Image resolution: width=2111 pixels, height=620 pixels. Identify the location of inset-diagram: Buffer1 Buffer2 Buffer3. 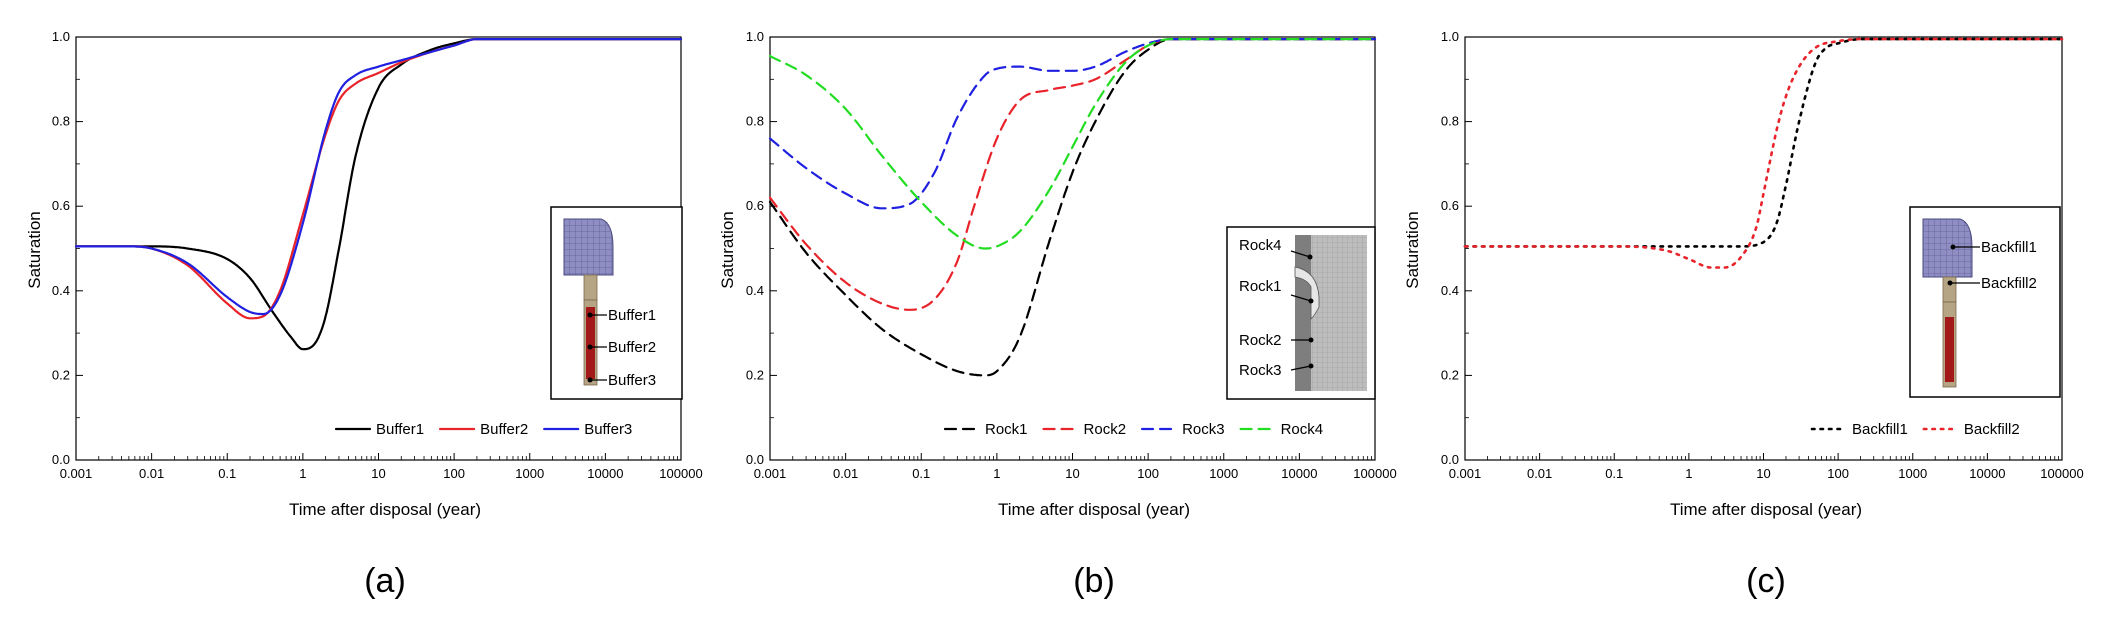
(616, 303).